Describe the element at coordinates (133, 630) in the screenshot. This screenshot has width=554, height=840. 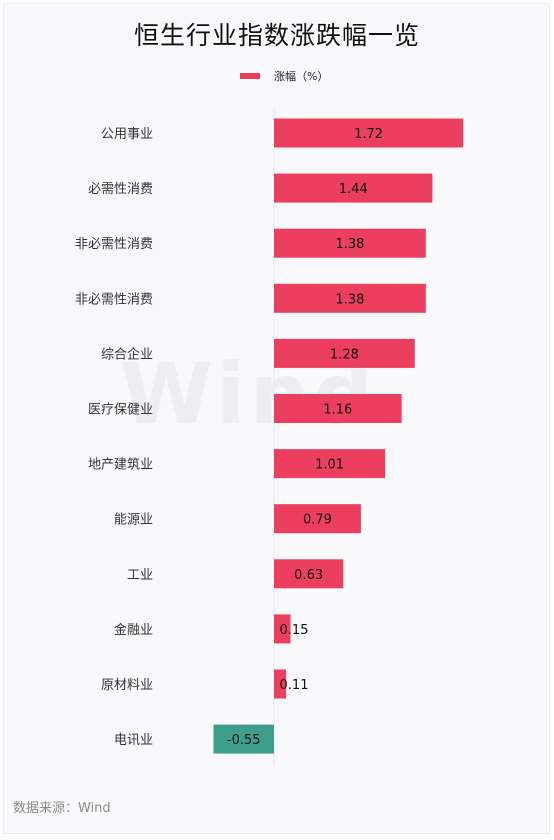
I see `category-label: 金融业` at that location.